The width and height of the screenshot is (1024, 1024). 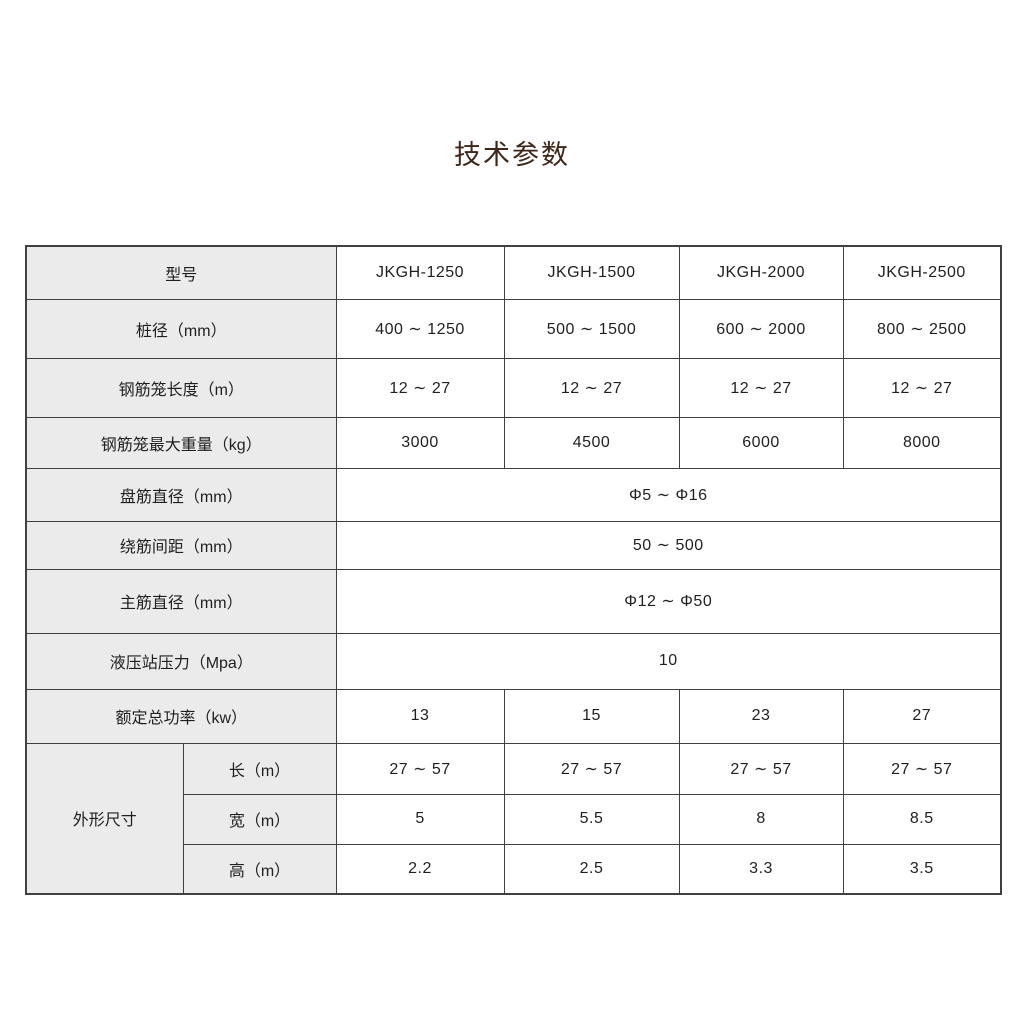 What do you see at coordinates (761, 819) in the screenshot?
I see `spec-value: 8` at bounding box center [761, 819].